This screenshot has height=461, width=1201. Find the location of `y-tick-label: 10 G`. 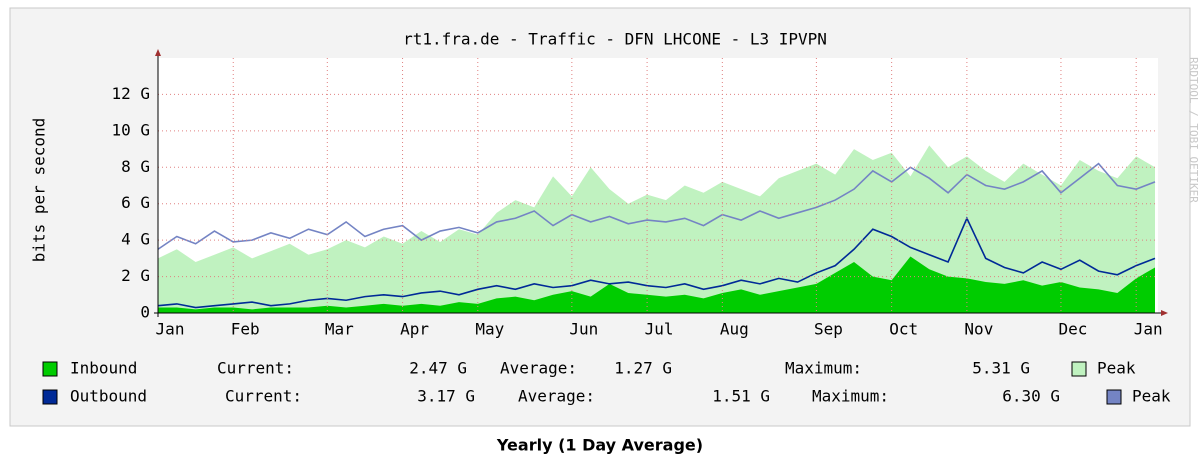

y-tick-label: 10 G is located at coordinates (130, 129).